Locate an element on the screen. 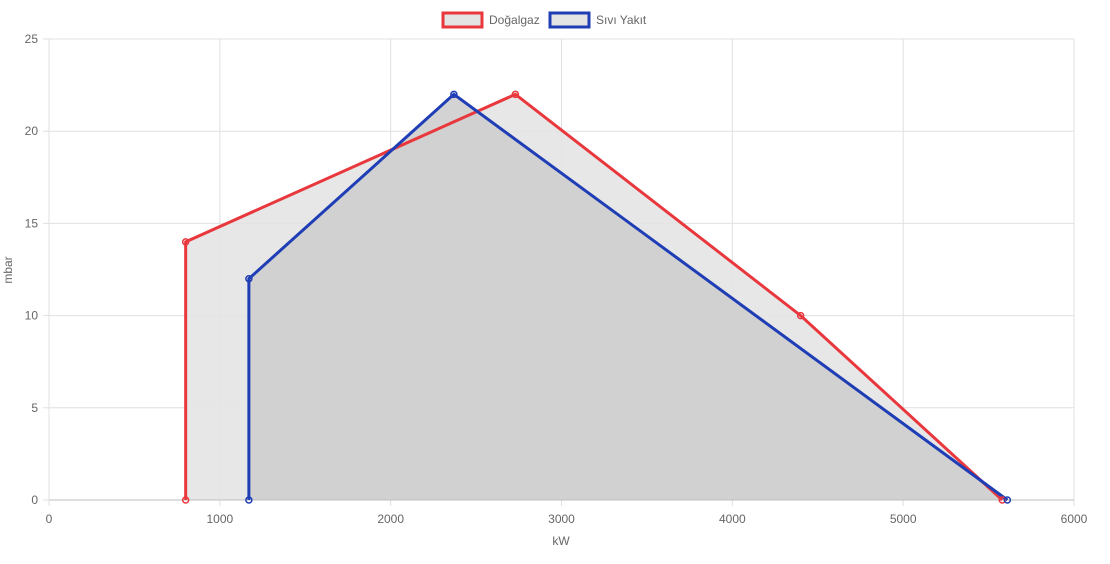 The image size is (1110, 564). legend: Doğalgaz Sıvı Yakıt is located at coordinates (544, 20).